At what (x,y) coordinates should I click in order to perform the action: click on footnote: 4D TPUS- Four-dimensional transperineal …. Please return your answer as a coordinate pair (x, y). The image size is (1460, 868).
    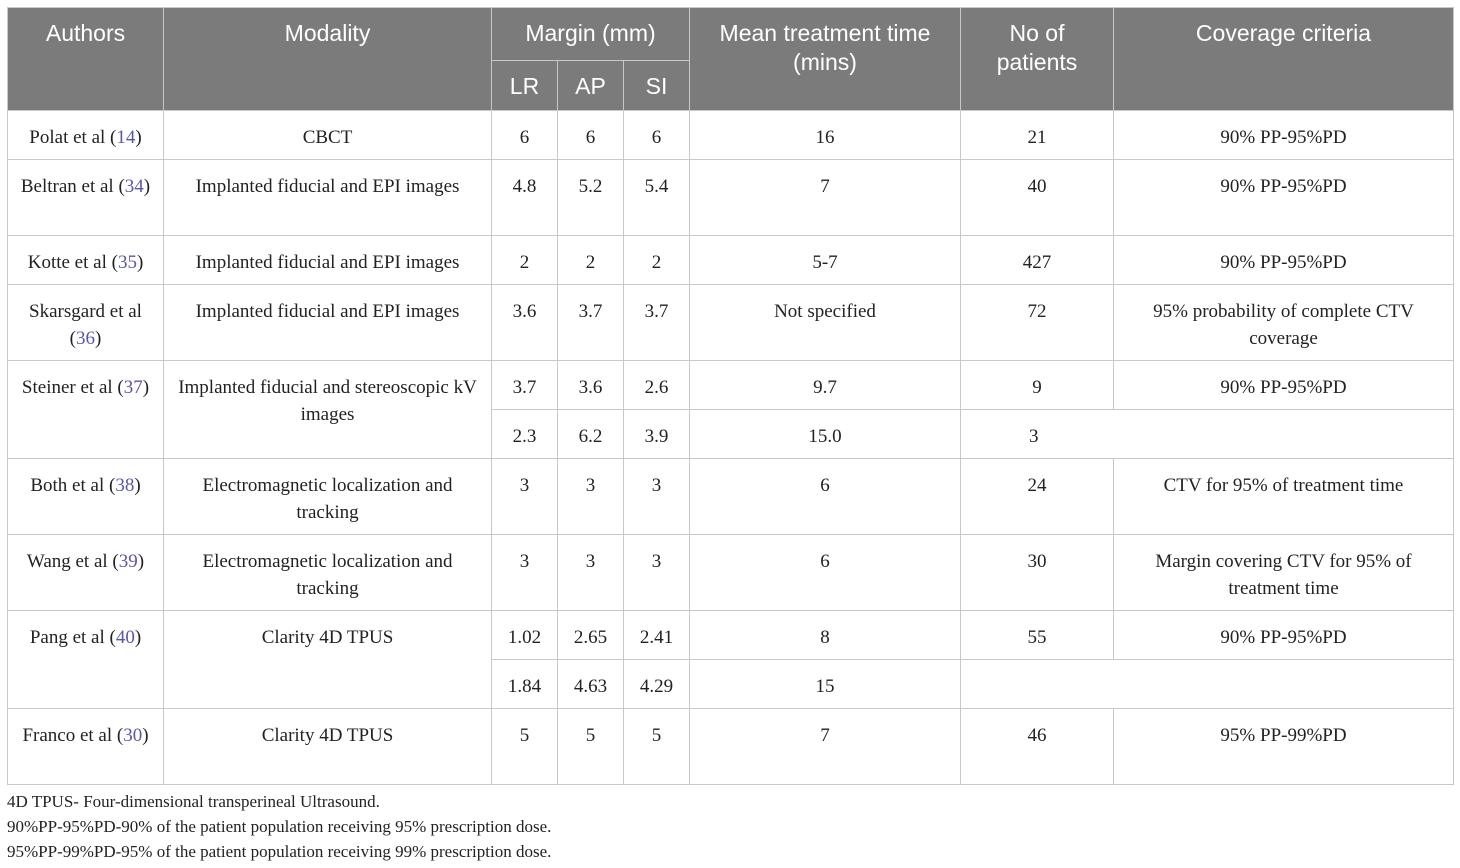
    Looking at the image, I should click on (193, 801).